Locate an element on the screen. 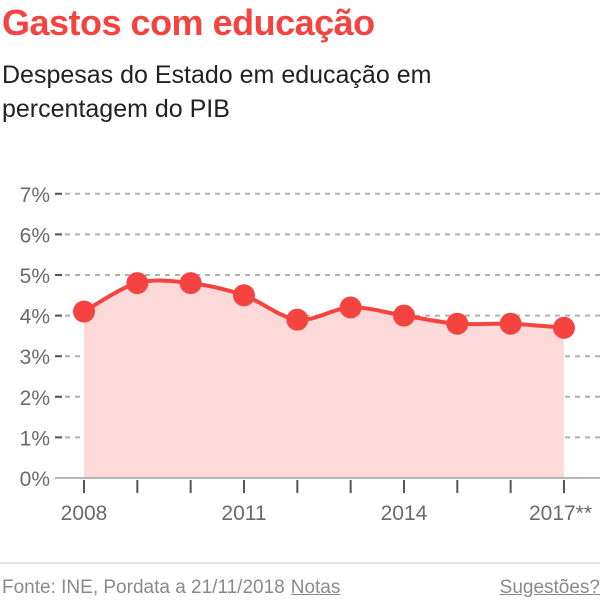 Image resolution: width=600 pixels, height=612 pixels. y-tick-label: 3% is located at coordinates (35, 357).